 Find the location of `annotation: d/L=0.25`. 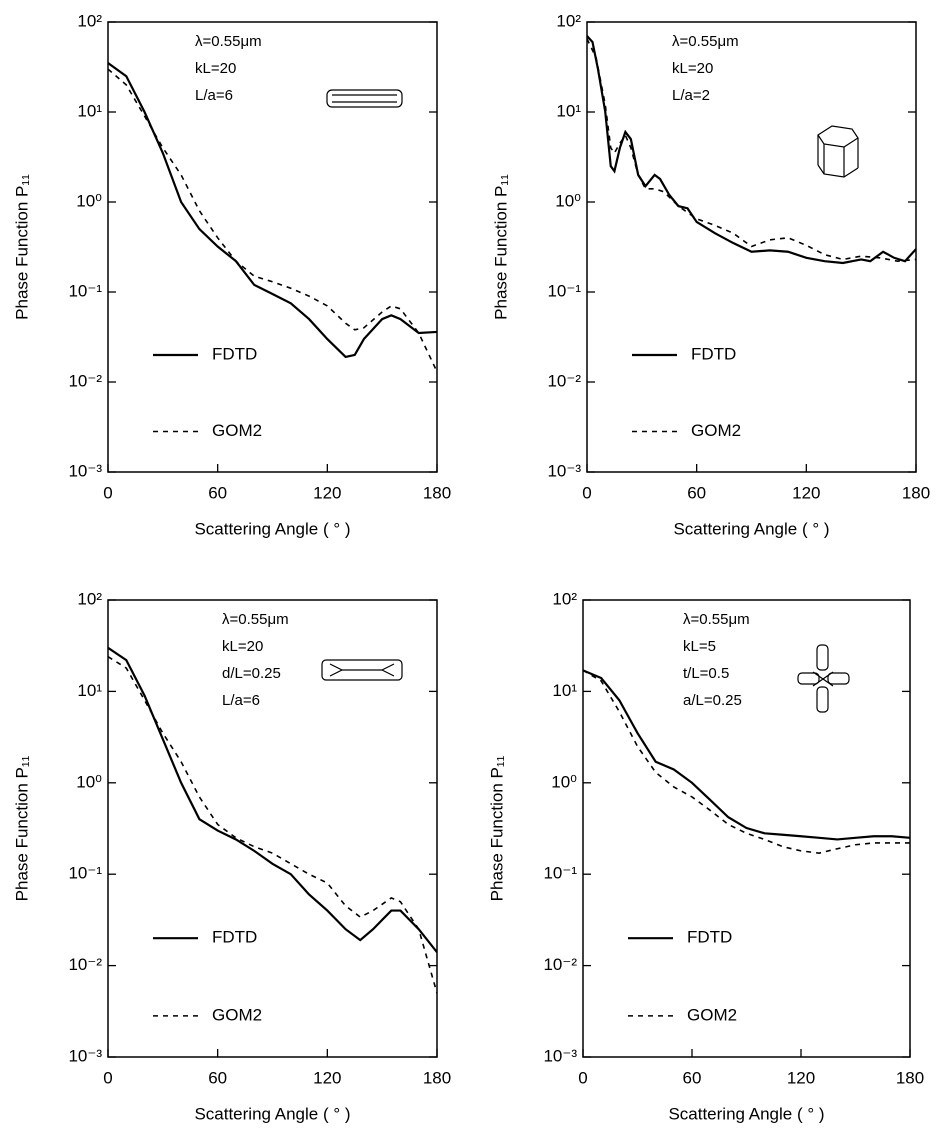

annotation: d/L=0.25 is located at coordinates (251, 673).